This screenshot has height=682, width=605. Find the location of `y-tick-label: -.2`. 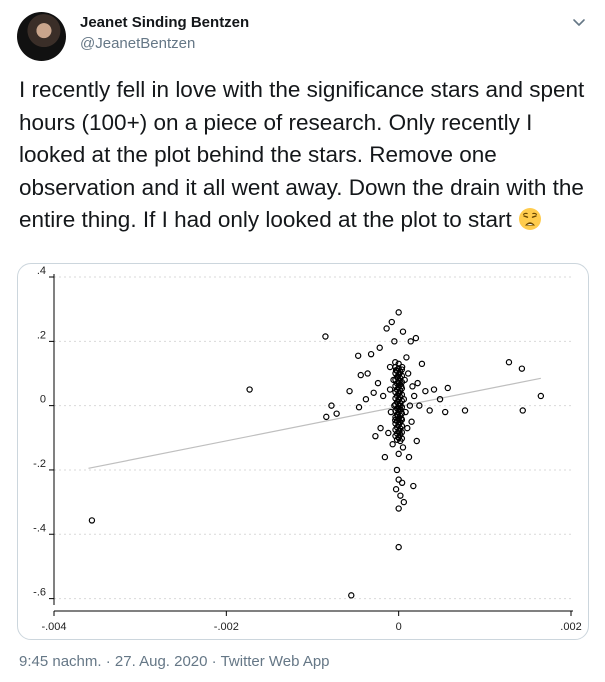

y-tick-label: -.2 is located at coordinates (39, 464).